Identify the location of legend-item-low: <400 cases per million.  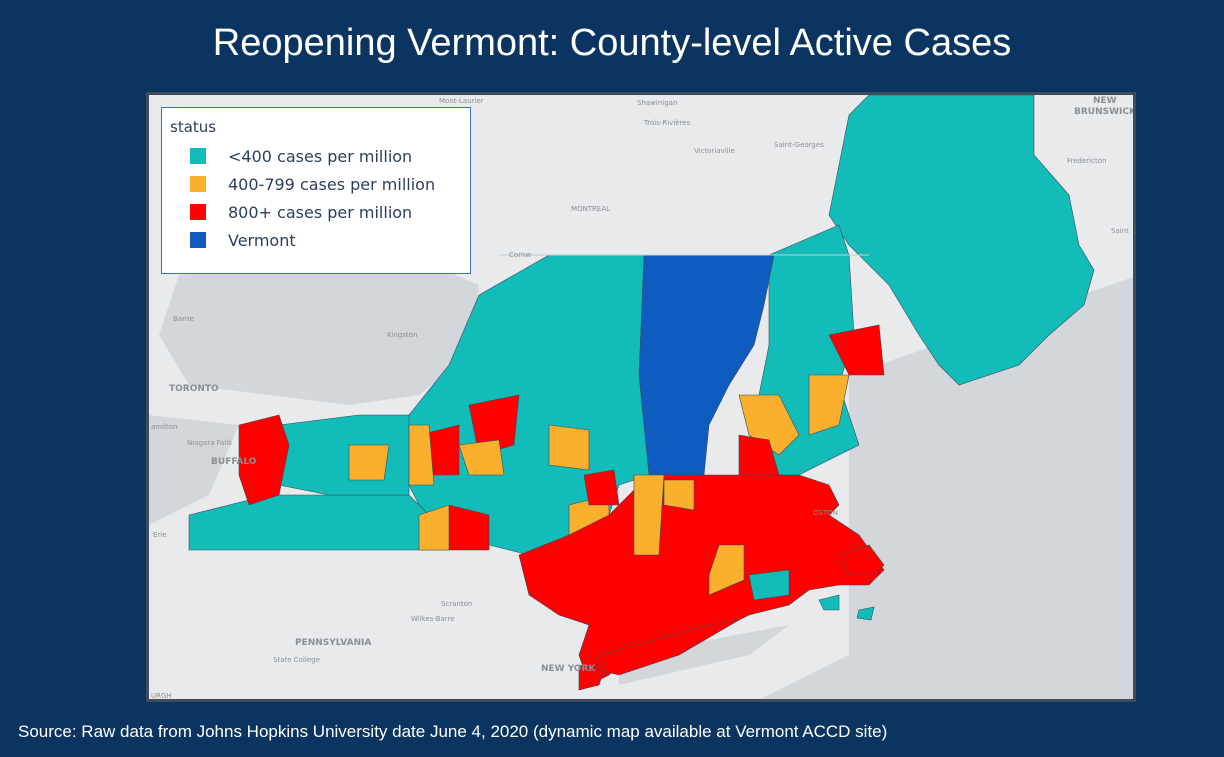
(330, 156).